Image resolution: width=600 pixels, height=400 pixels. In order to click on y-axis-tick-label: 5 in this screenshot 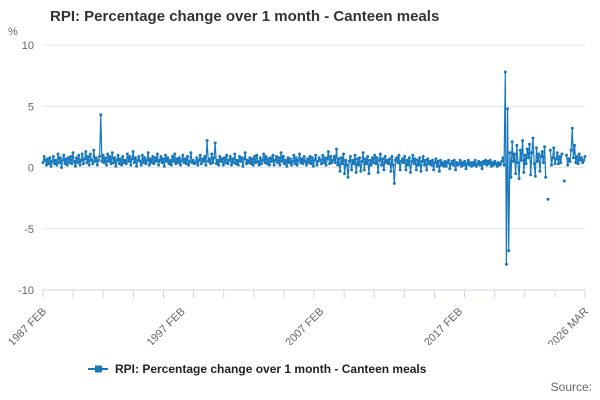, I will do `click(31, 107)`.